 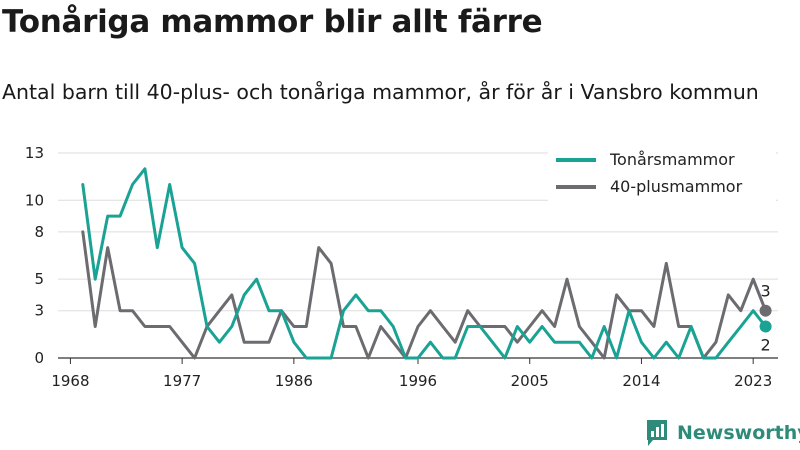 What do you see at coordinates (39, 358) in the screenshot?
I see `y-tick-label: 0` at bounding box center [39, 358].